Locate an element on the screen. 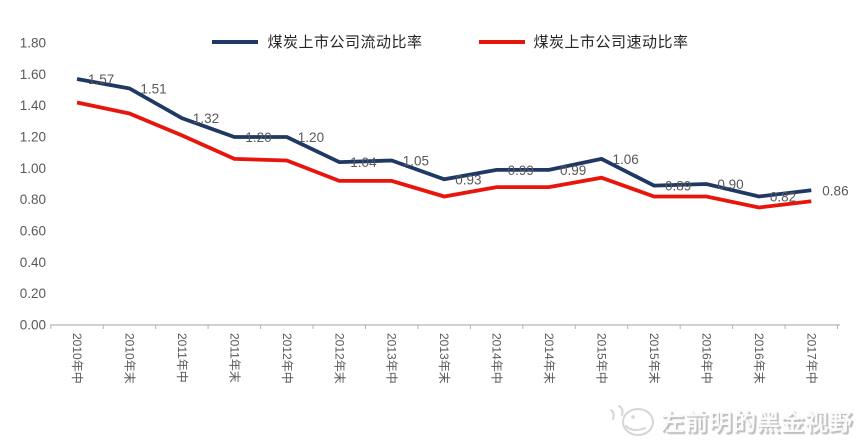 This screenshot has width=865, height=443. y-tick-label: 1.40 is located at coordinates (33, 105).